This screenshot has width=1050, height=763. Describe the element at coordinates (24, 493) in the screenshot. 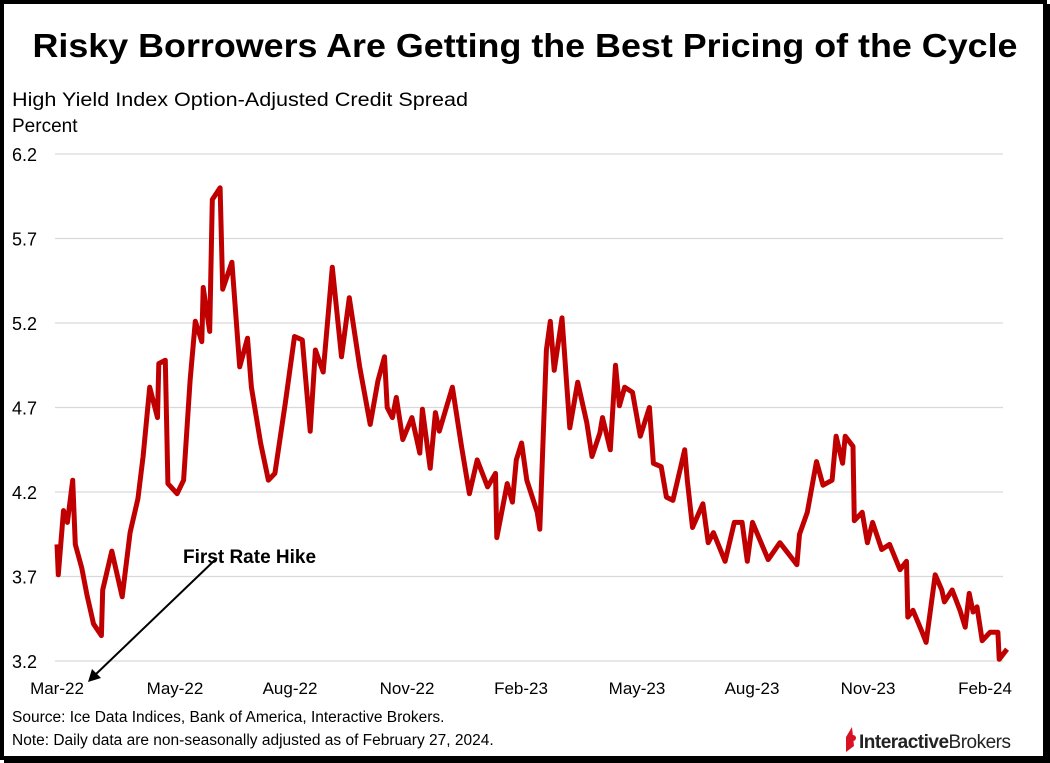

I see `y-tick-label: 4.2` at that location.